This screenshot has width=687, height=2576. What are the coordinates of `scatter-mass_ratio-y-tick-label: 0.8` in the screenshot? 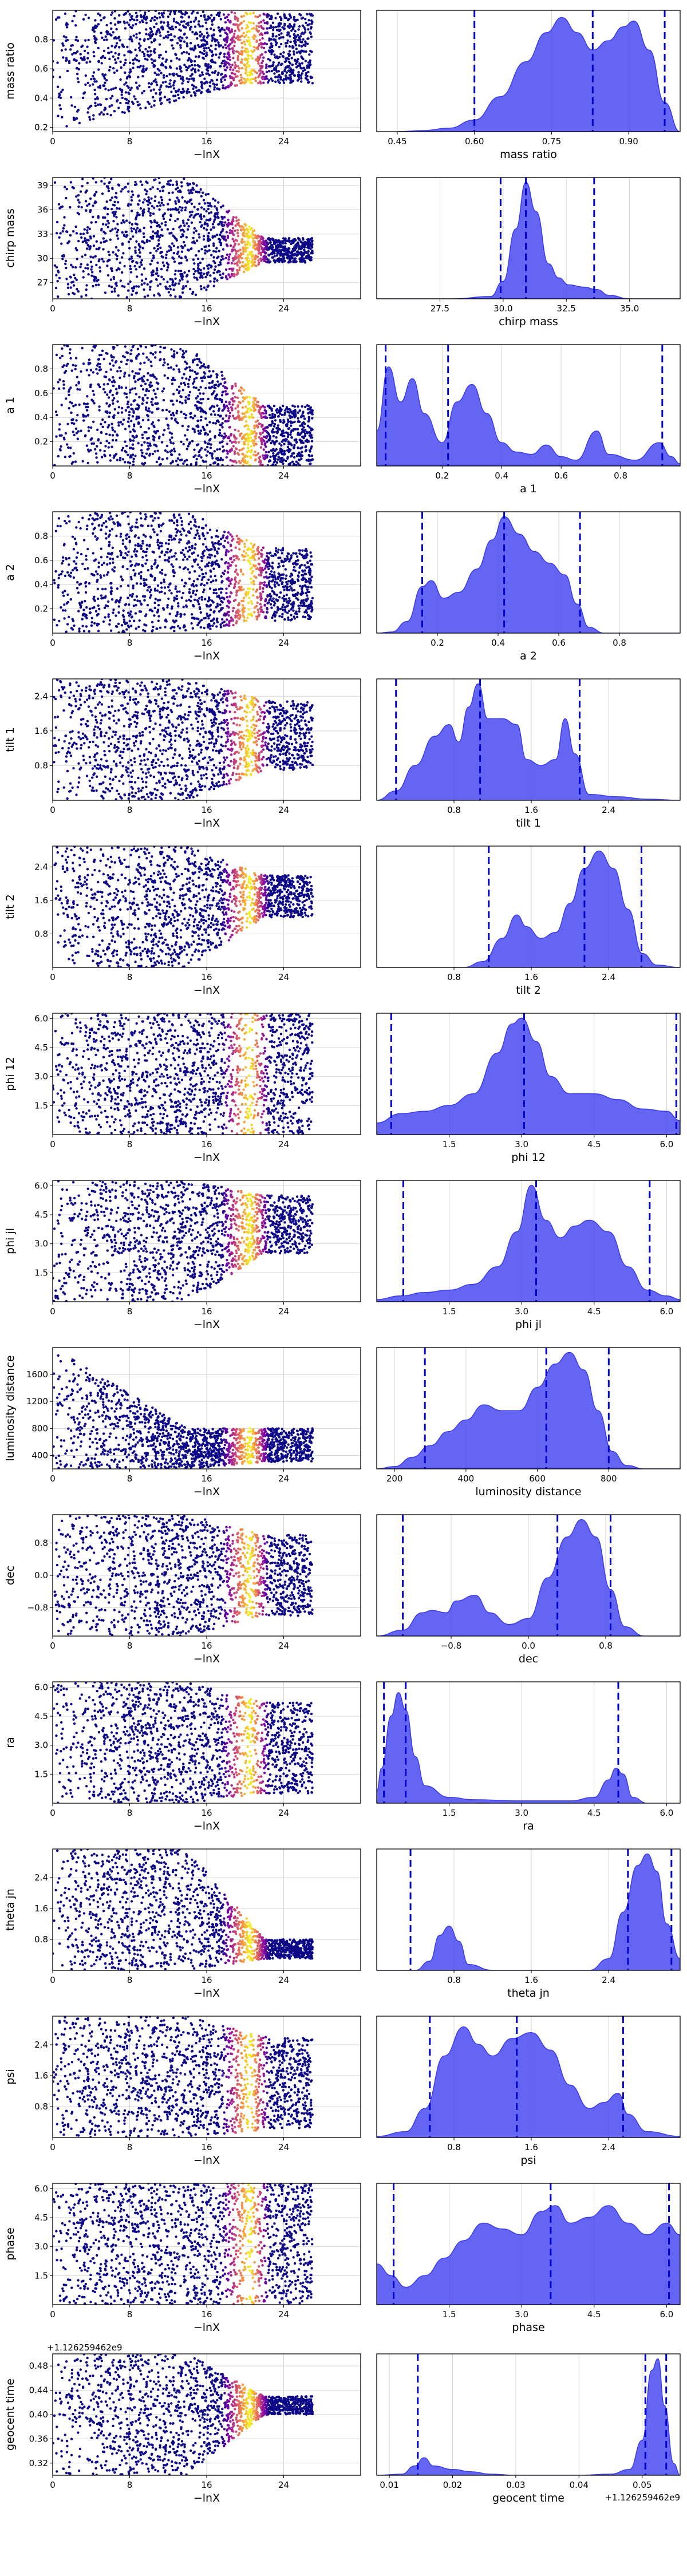 It's located at (41, 39).